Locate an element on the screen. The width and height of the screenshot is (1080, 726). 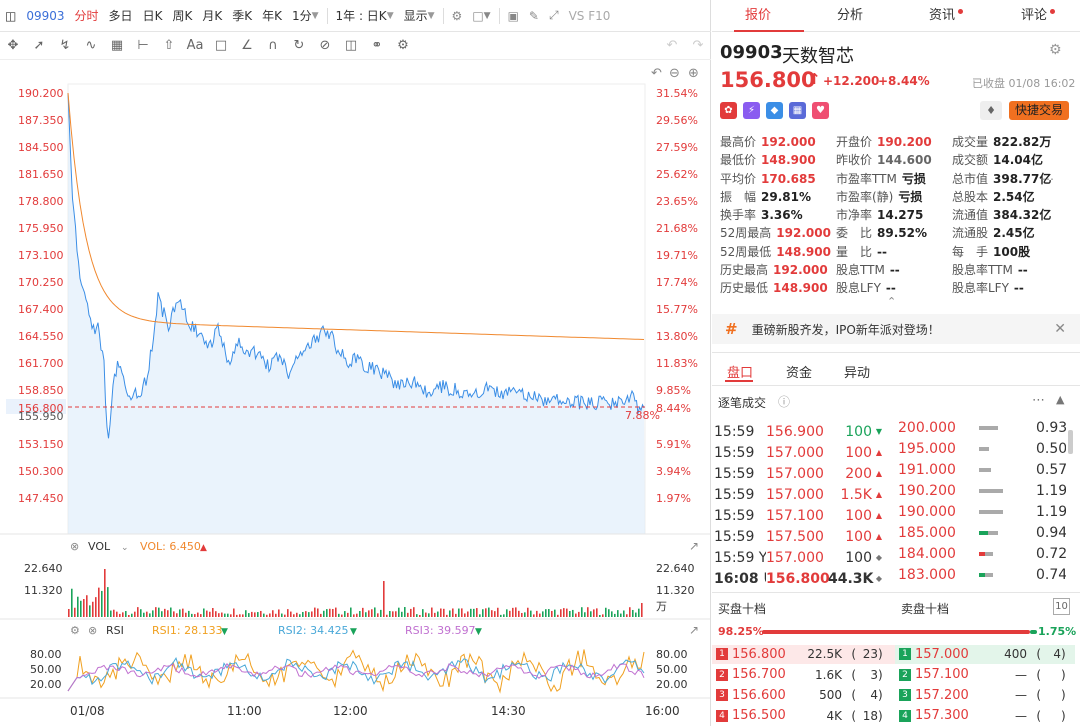
scroll-up-icon: ▲ is located at coordinates (1060, 399).